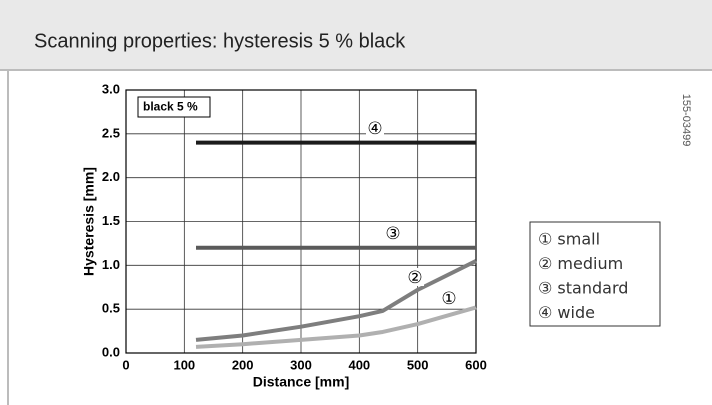 This screenshot has width=712, height=405. What do you see at coordinates (569, 239) in the screenshot?
I see `legend-entry: ① small` at bounding box center [569, 239].